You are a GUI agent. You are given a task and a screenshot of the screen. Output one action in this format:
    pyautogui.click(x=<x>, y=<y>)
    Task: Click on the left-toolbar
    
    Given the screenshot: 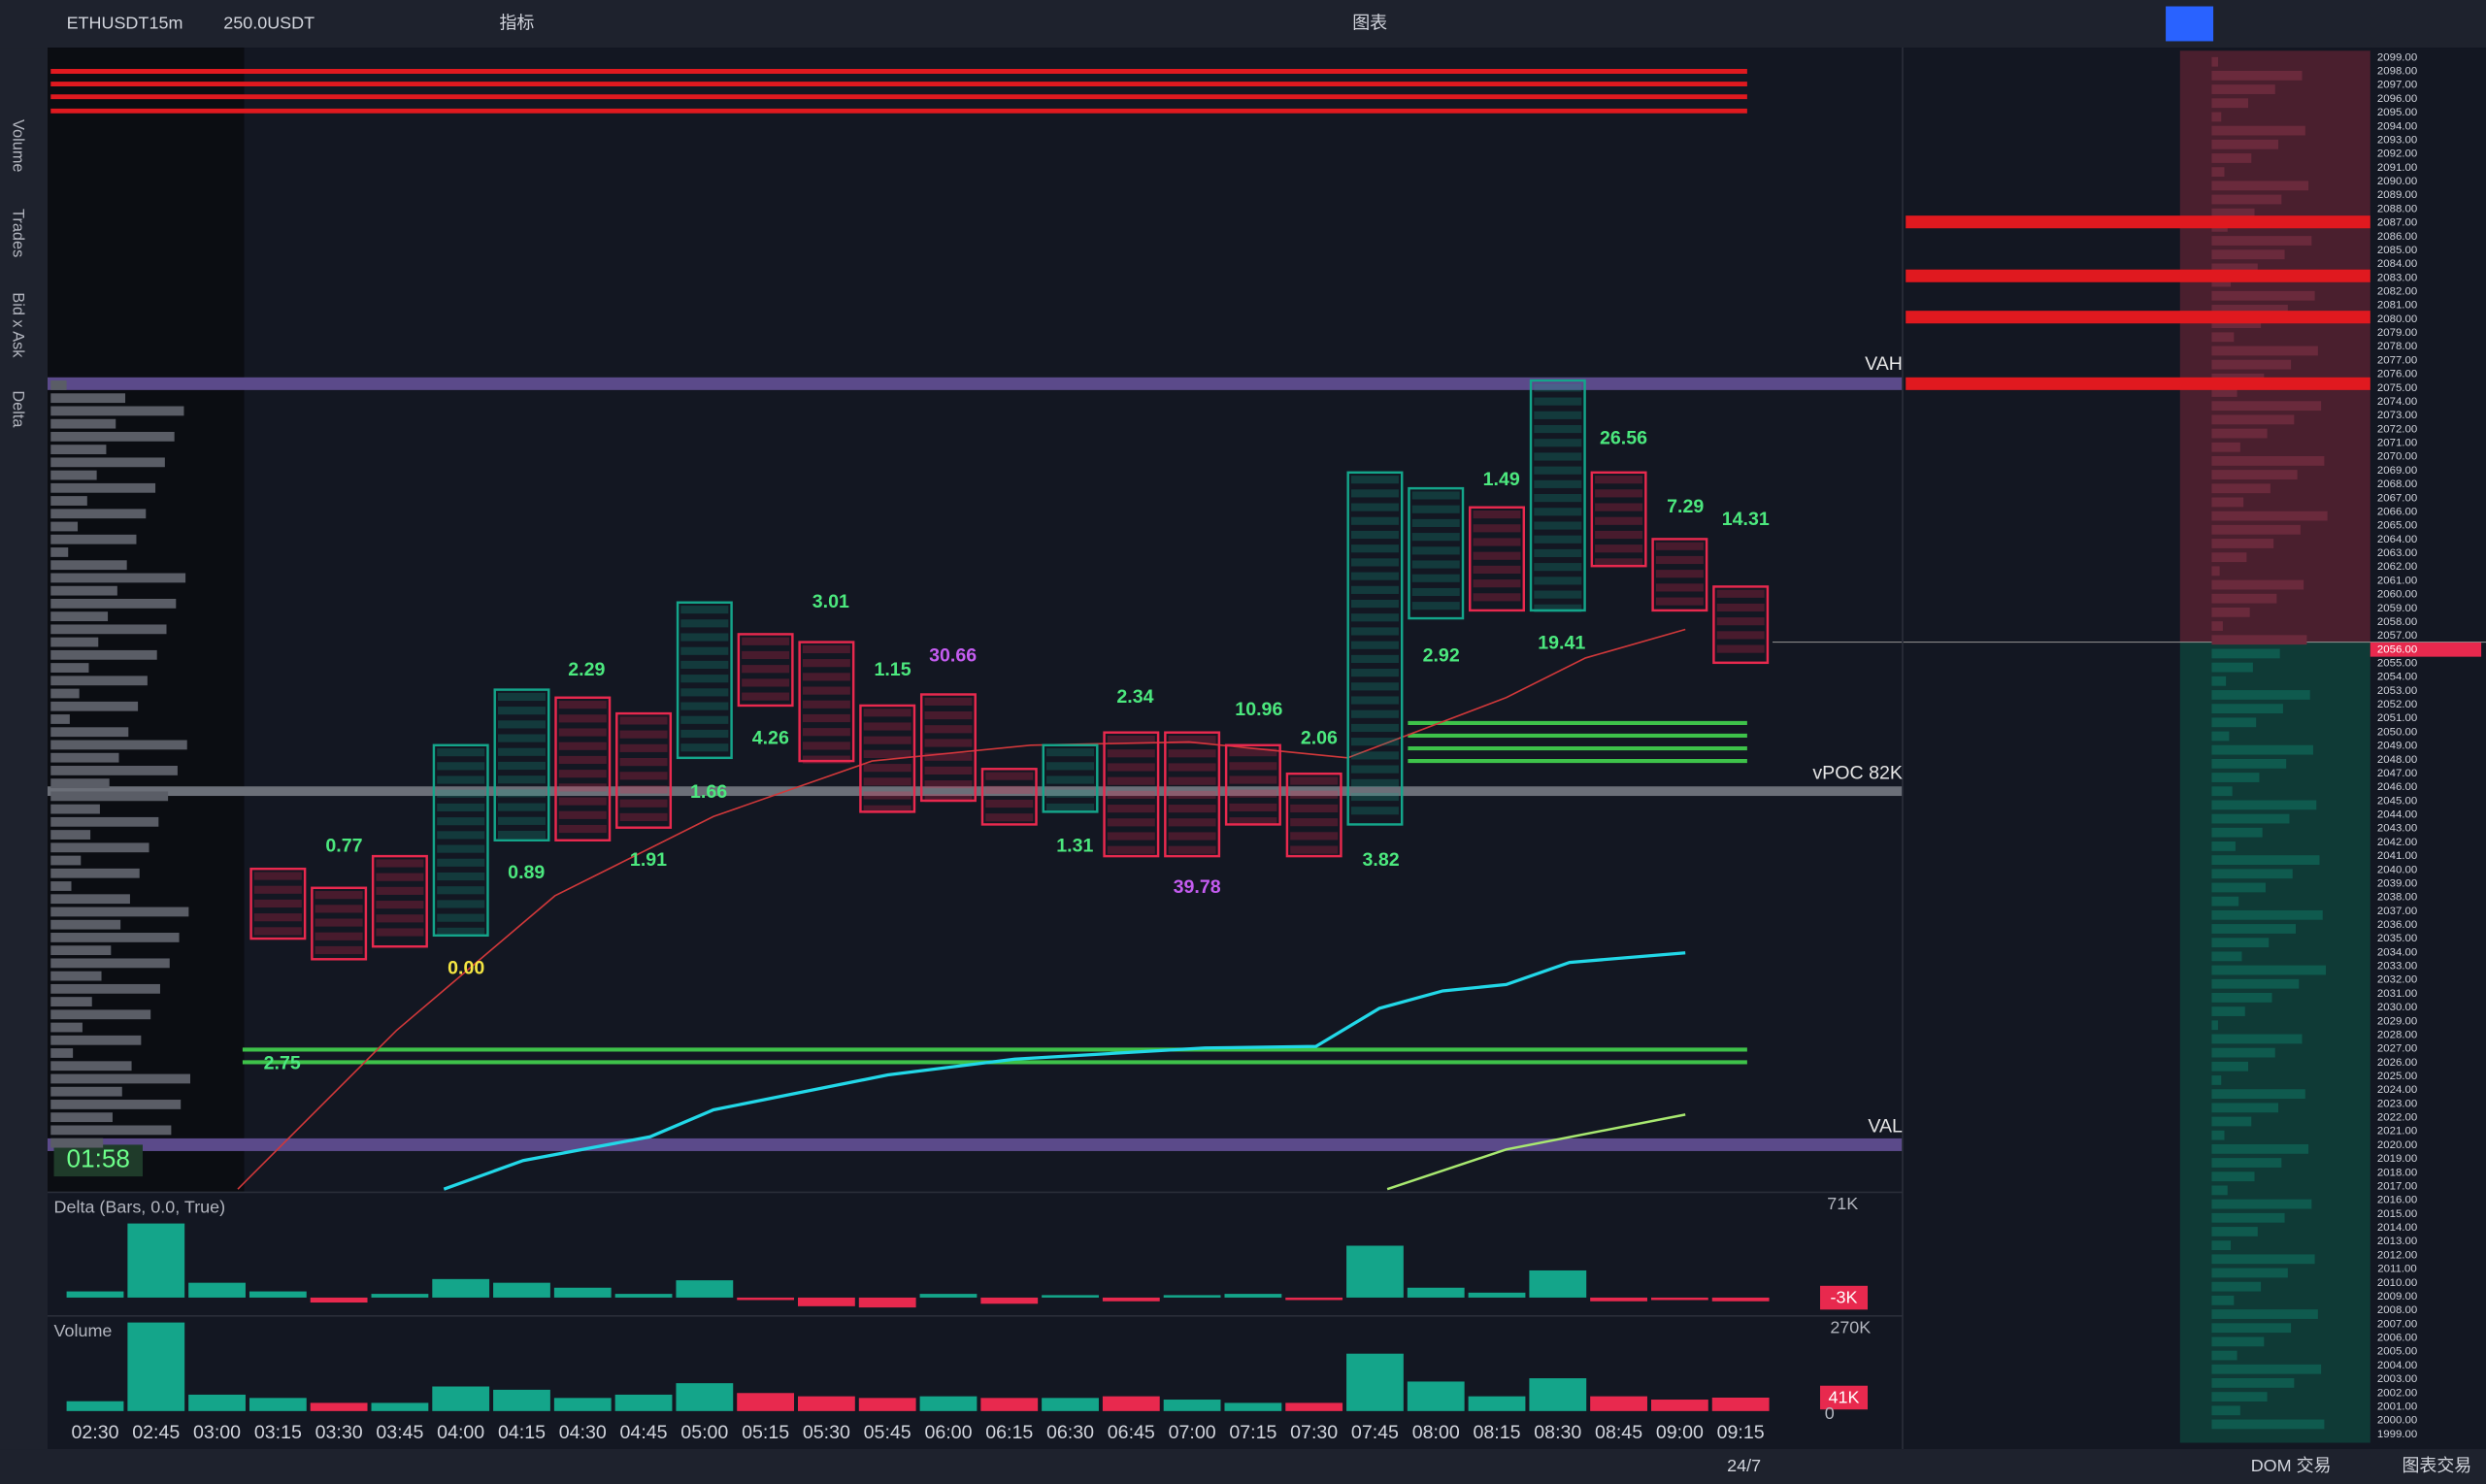 What is the action you would take?
    pyautogui.click(x=24, y=749)
    